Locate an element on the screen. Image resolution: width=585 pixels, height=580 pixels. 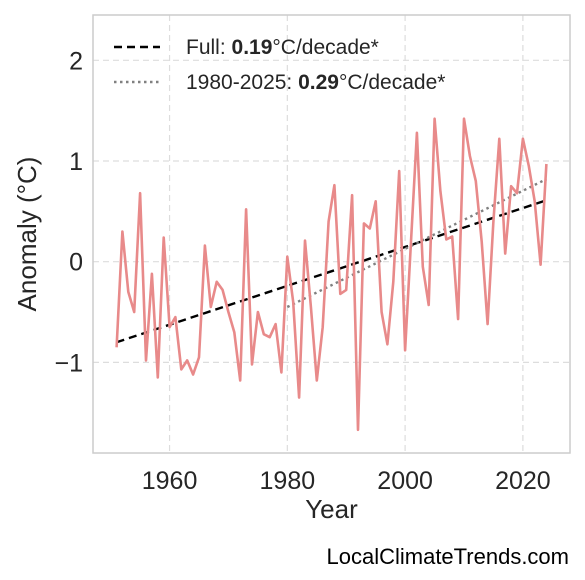
legend-label-recent: 1980-2025: 0.29°C/decade* is located at coordinates (315, 82).